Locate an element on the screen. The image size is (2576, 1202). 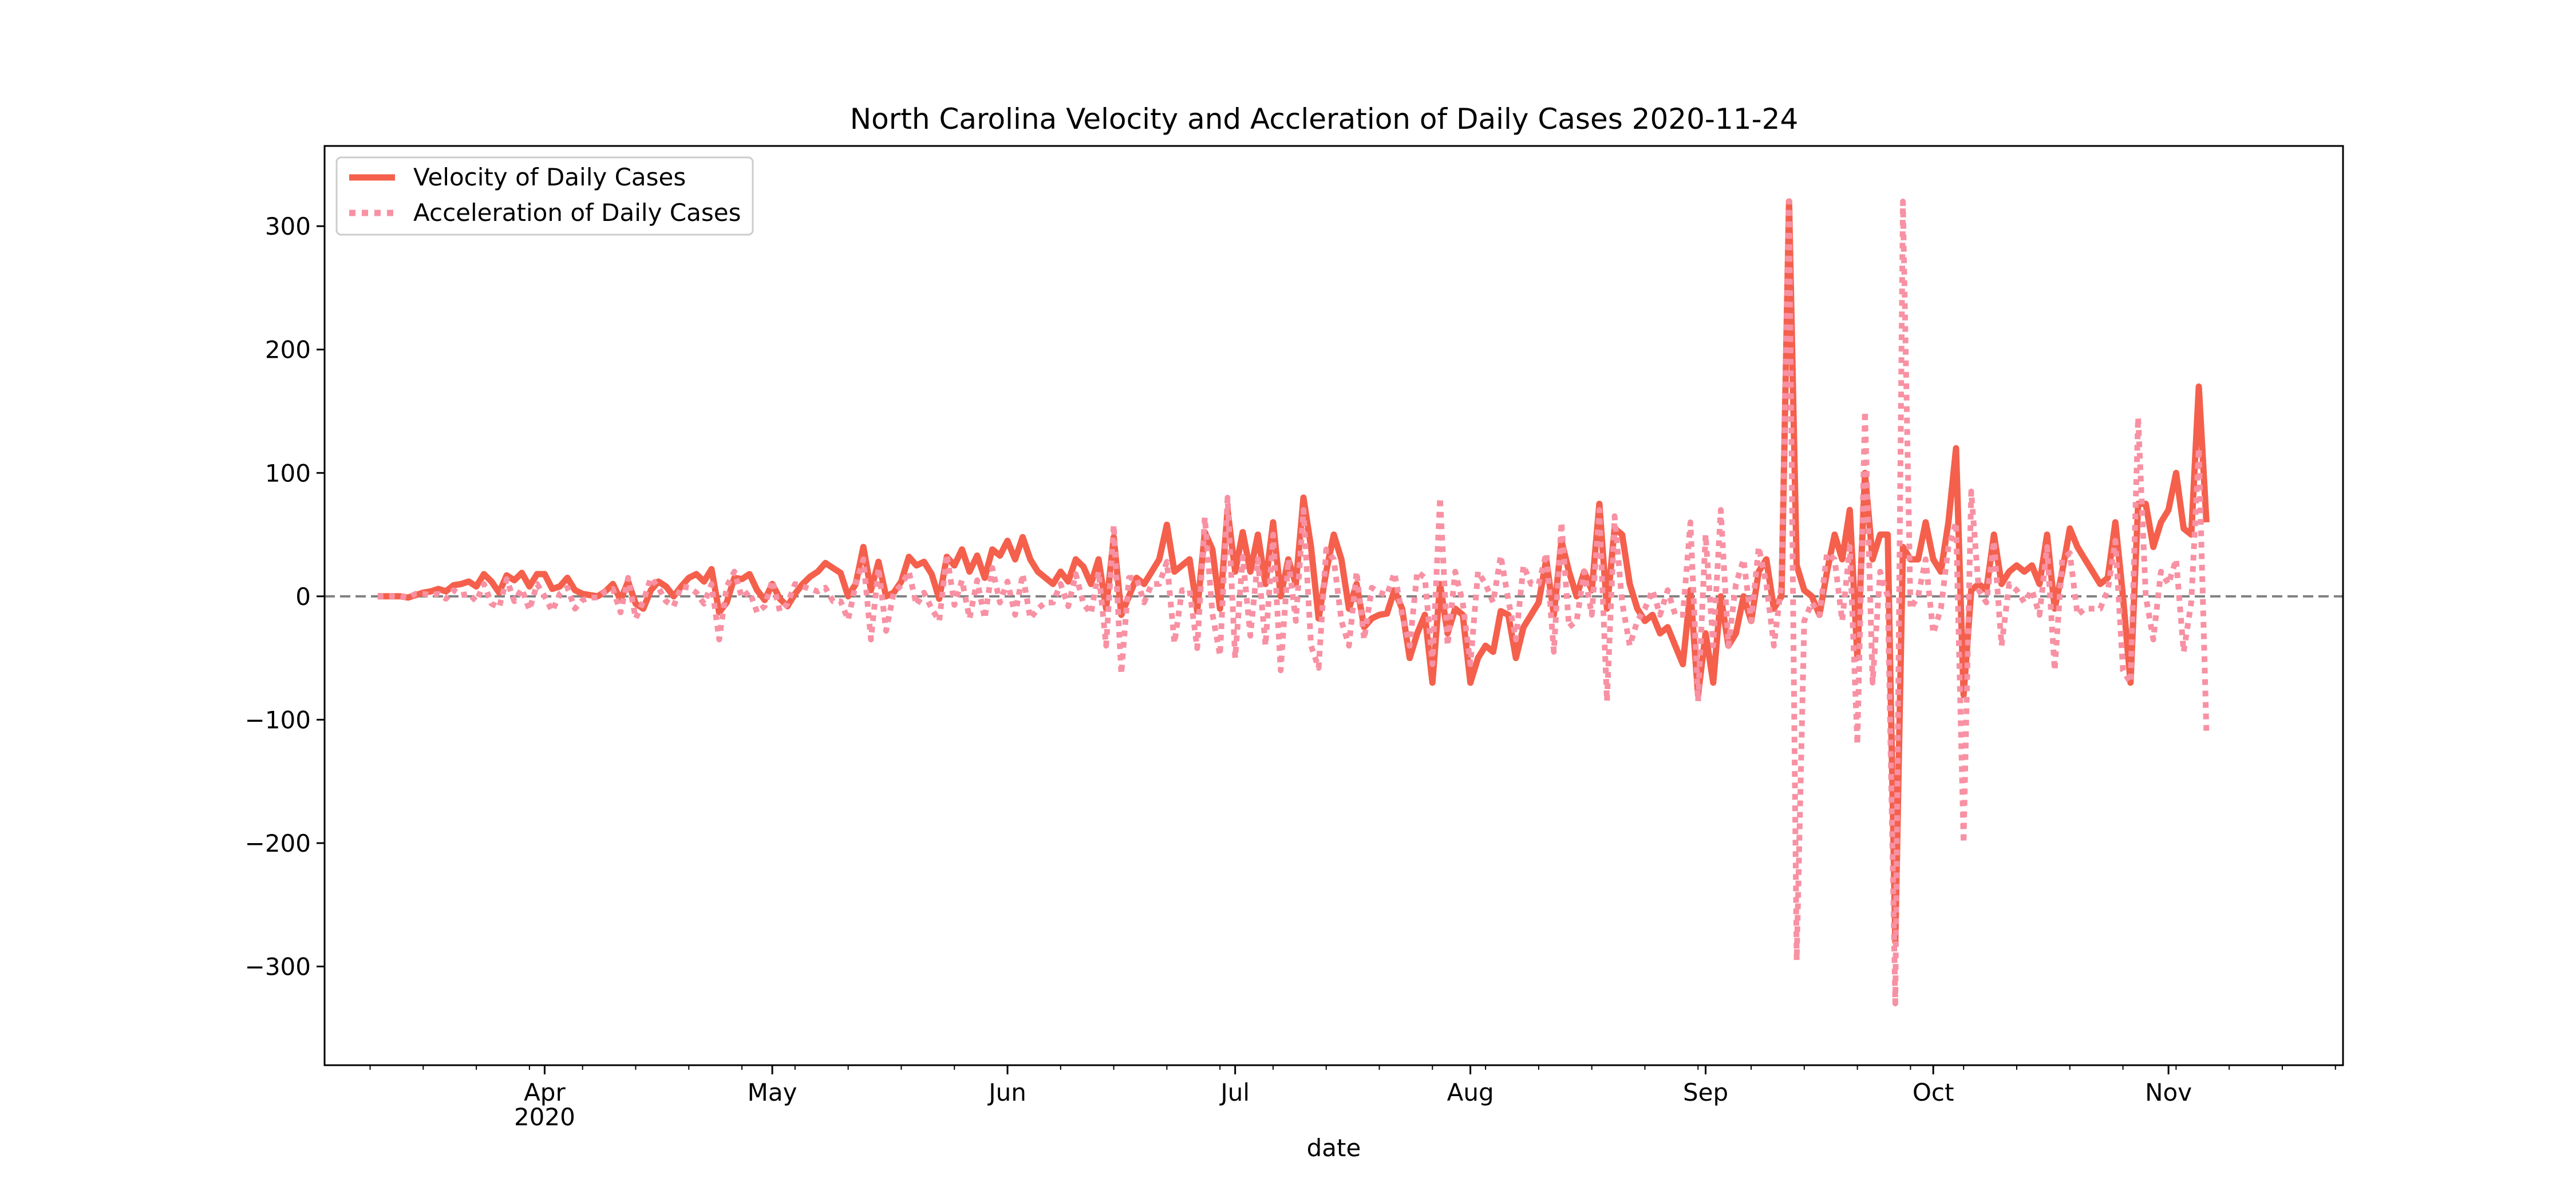
x-tick-label: Jun is located at coordinates (1006, 1092).